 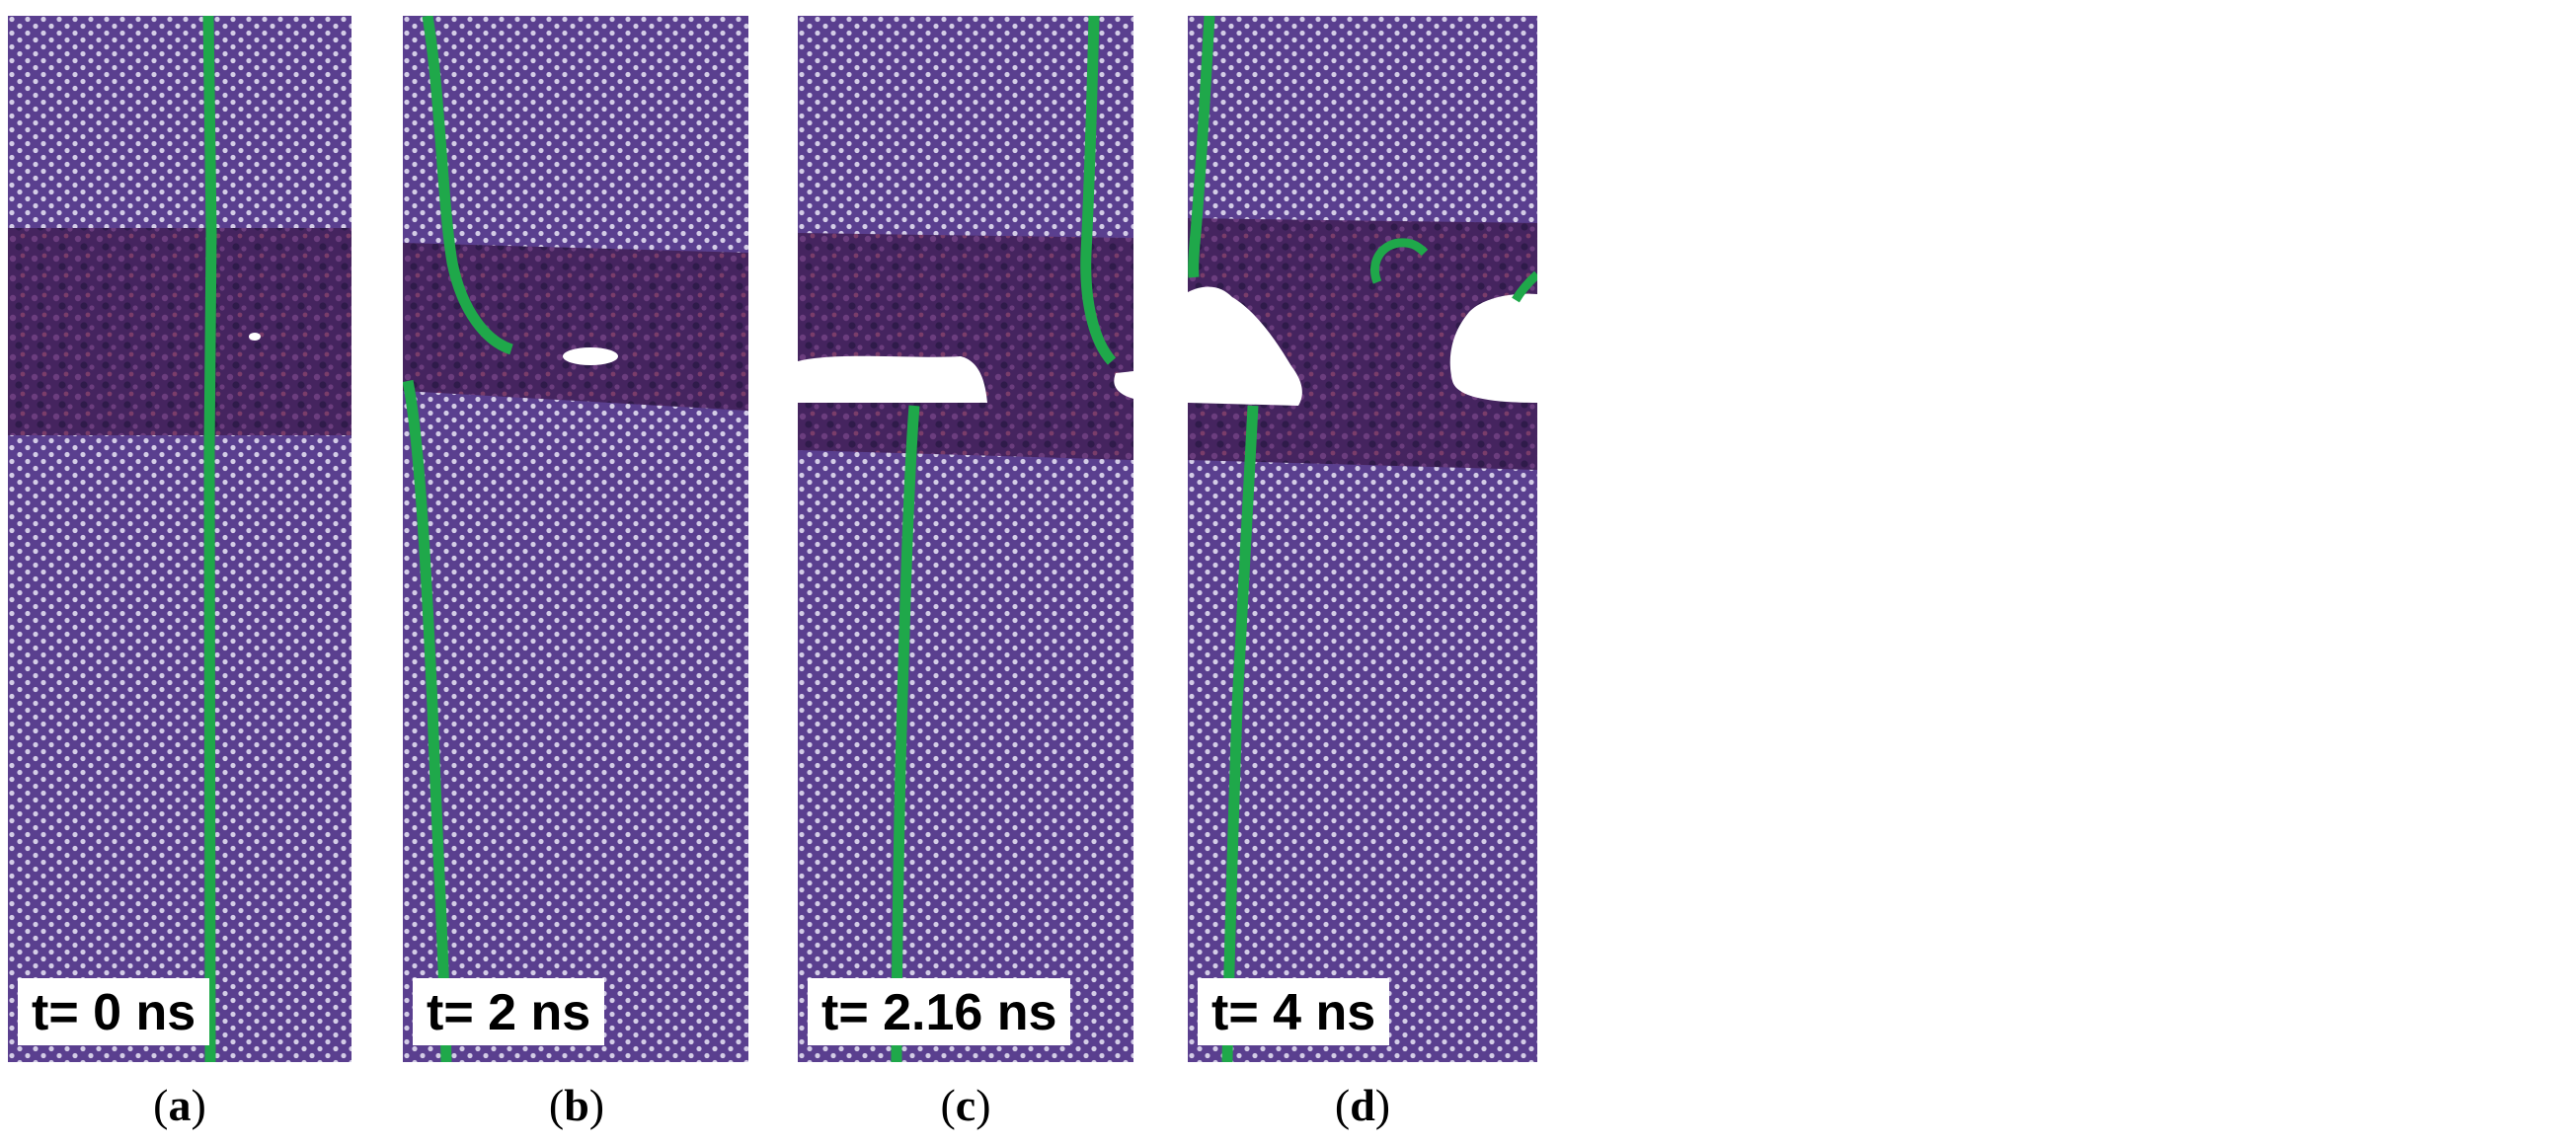 I want to click on panel-b: t= 2 ns, so click(x=575, y=539).